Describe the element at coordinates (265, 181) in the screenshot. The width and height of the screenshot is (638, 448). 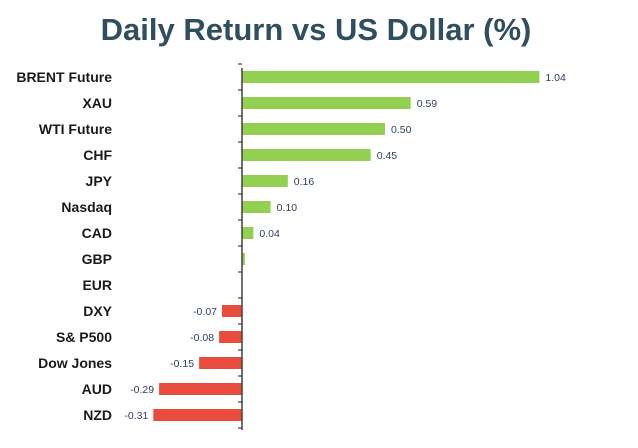
I see `bar-jpy` at that location.